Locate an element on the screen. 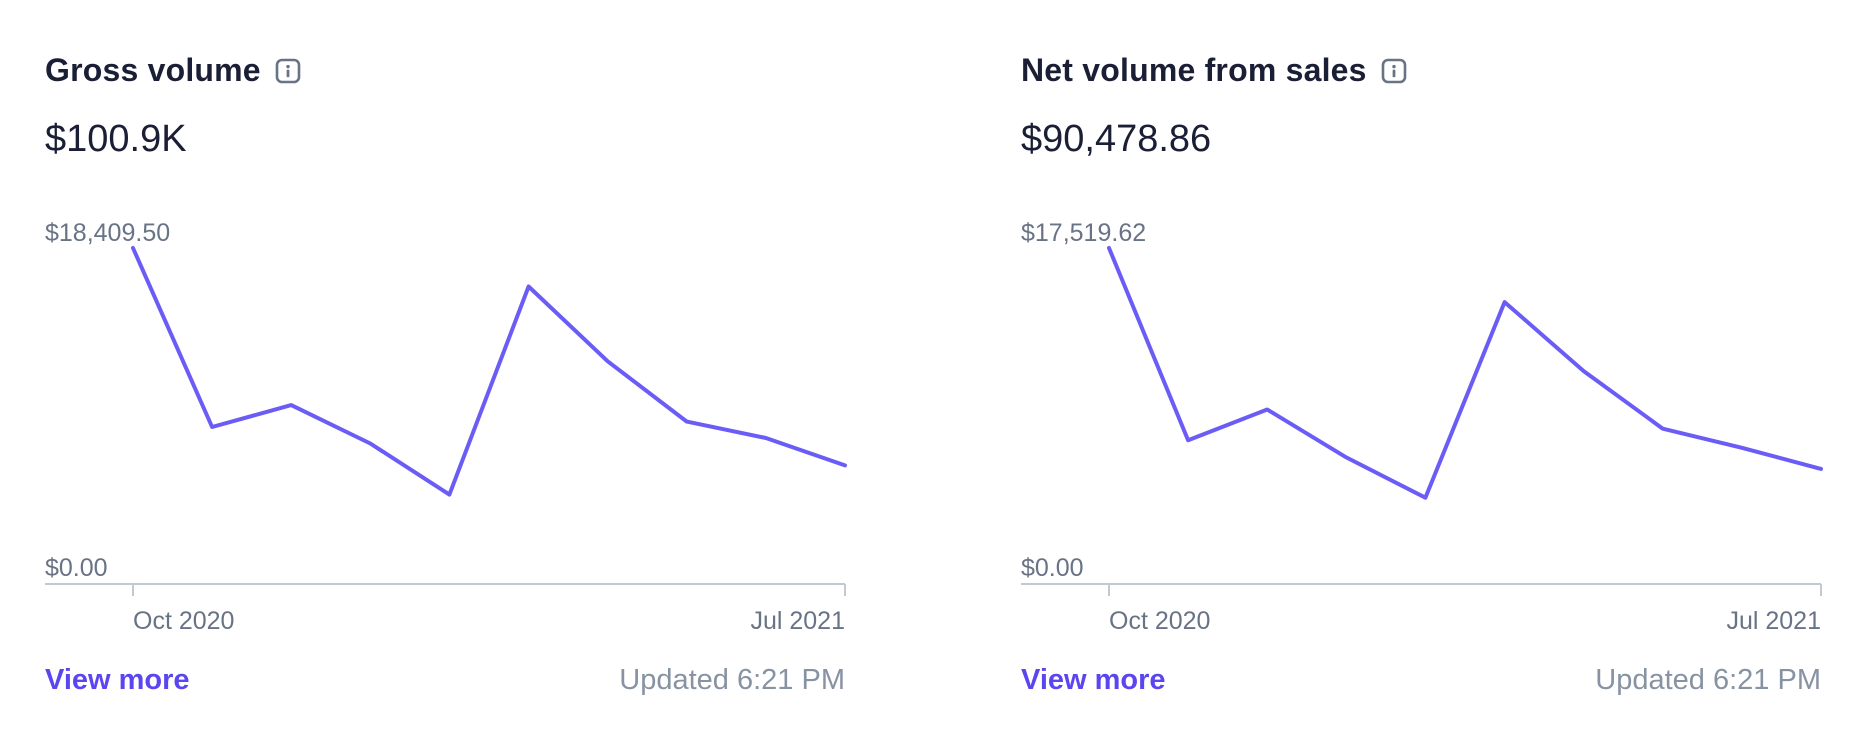 The image size is (1852, 732). card-value: $100.9K is located at coordinates (116, 139).